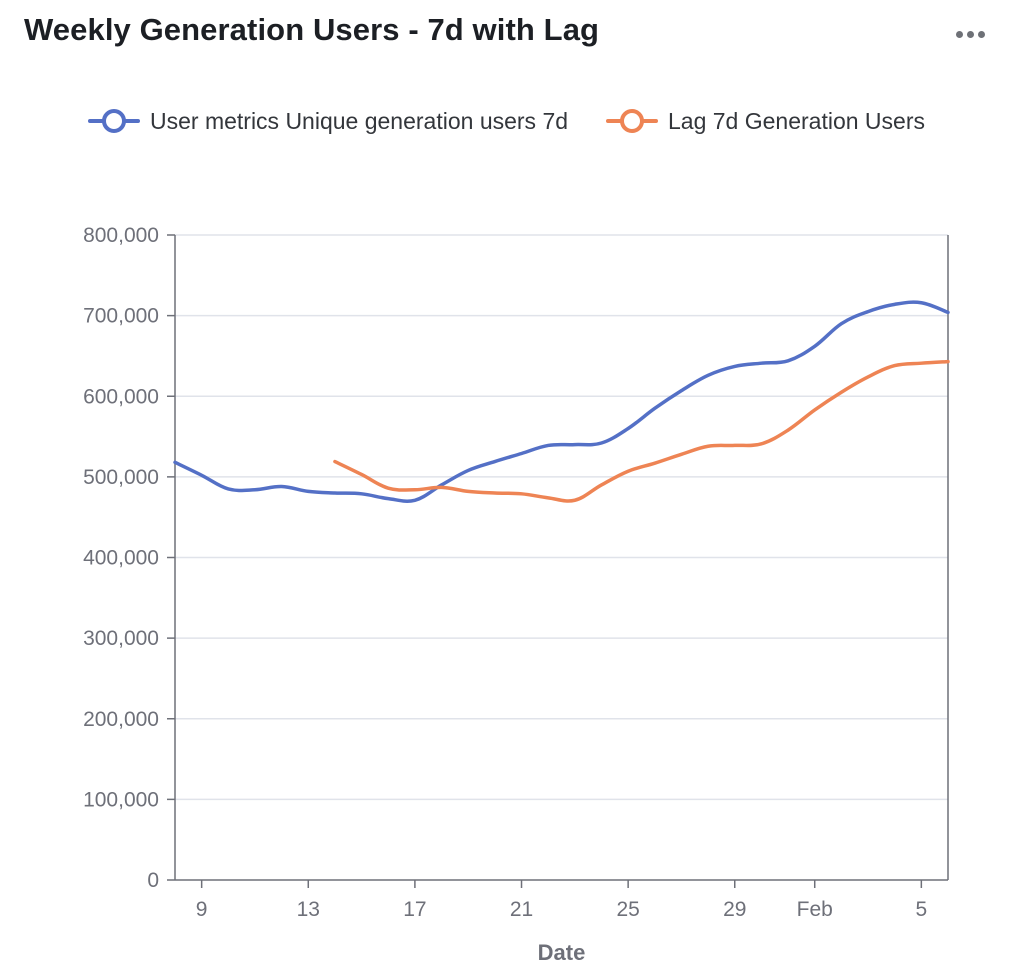 The height and width of the screenshot is (980, 1010). What do you see at coordinates (734, 909) in the screenshot?
I see `x-tick-label: 29` at bounding box center [734, 909].